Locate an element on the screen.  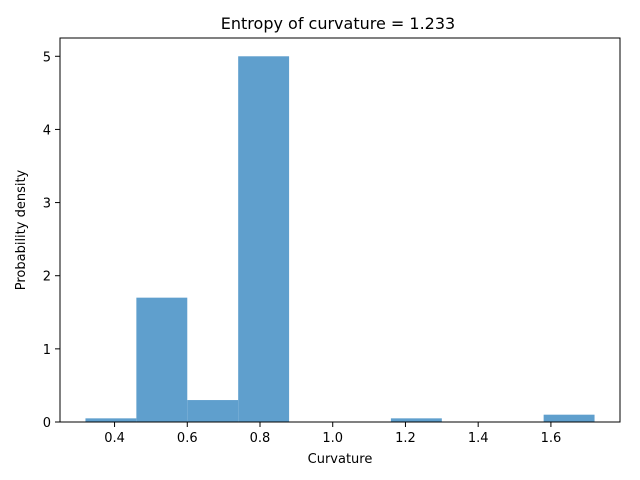
x-tick-label: 1.2 is located at coordinates (405, 438).